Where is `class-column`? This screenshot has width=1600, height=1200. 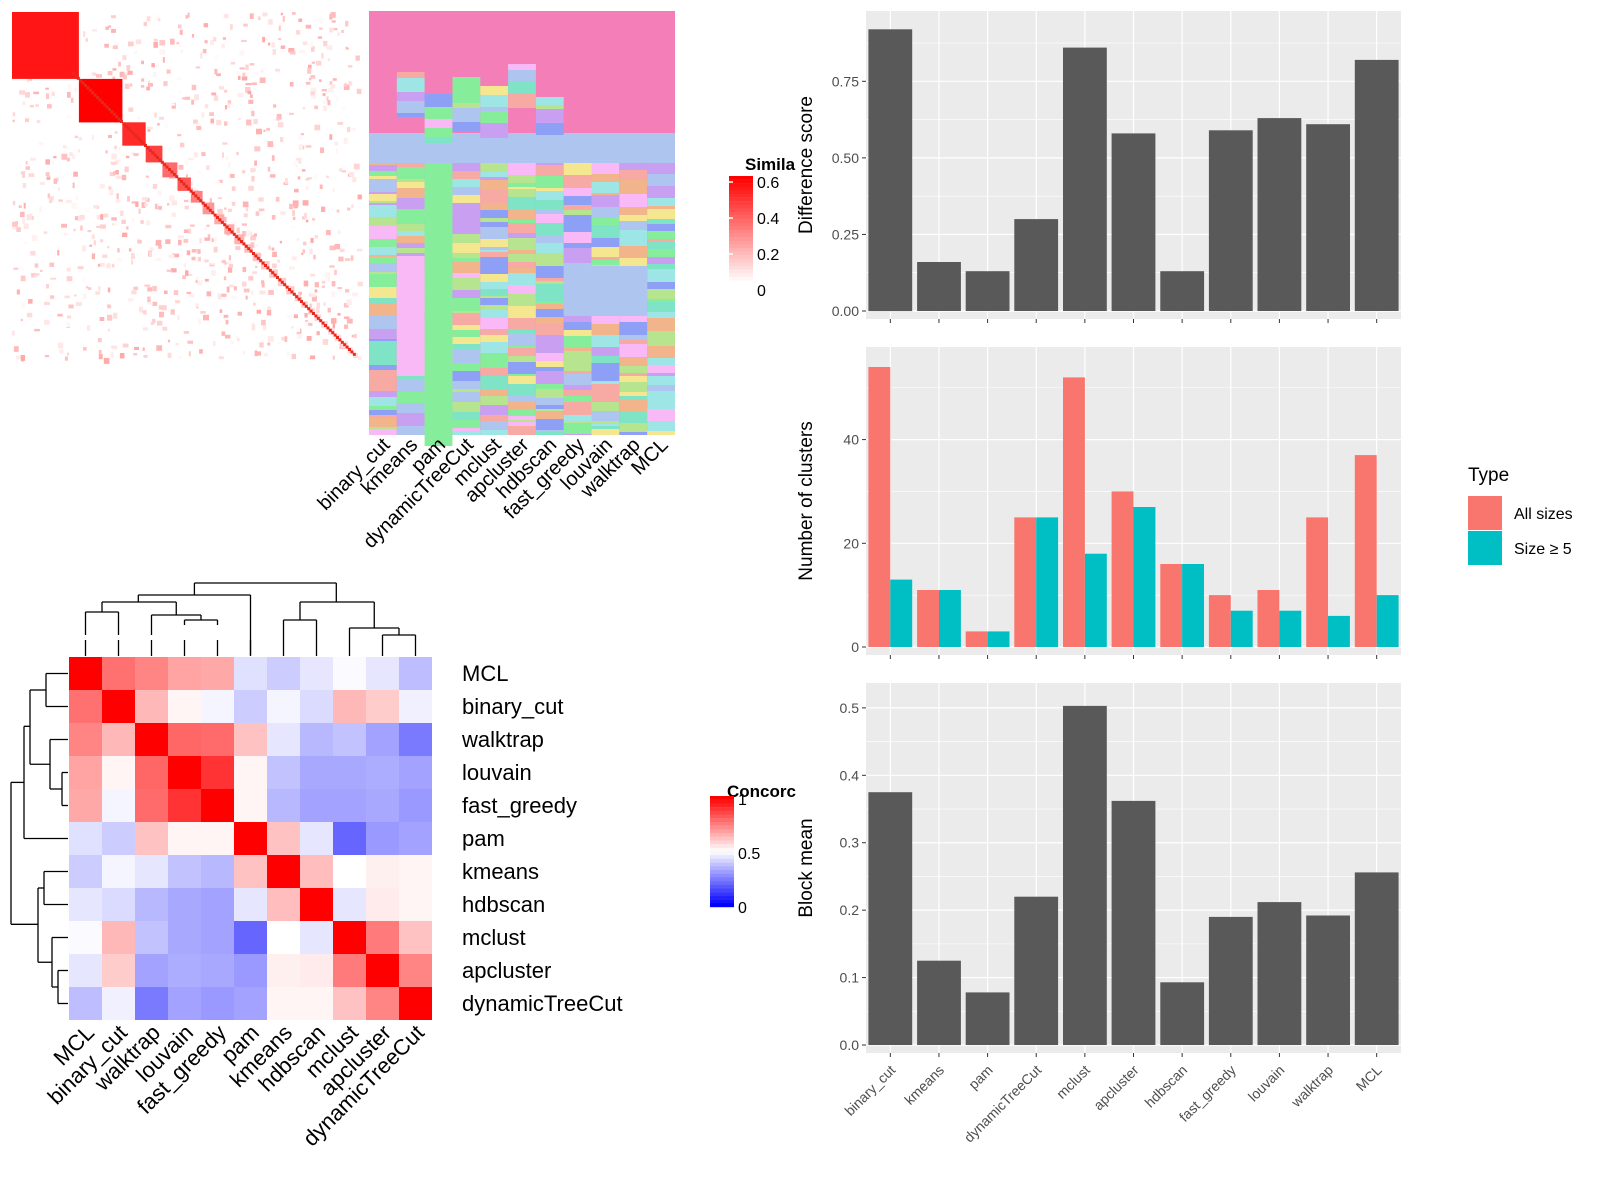
class-column is located at coordinates (466, 256).